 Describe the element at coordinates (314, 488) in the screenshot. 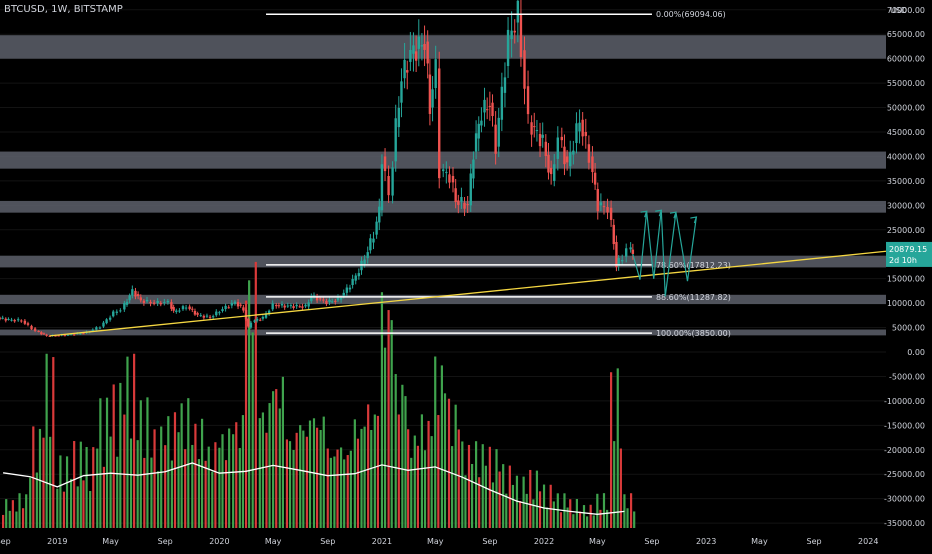

I see `volume-ma-line` at that location.